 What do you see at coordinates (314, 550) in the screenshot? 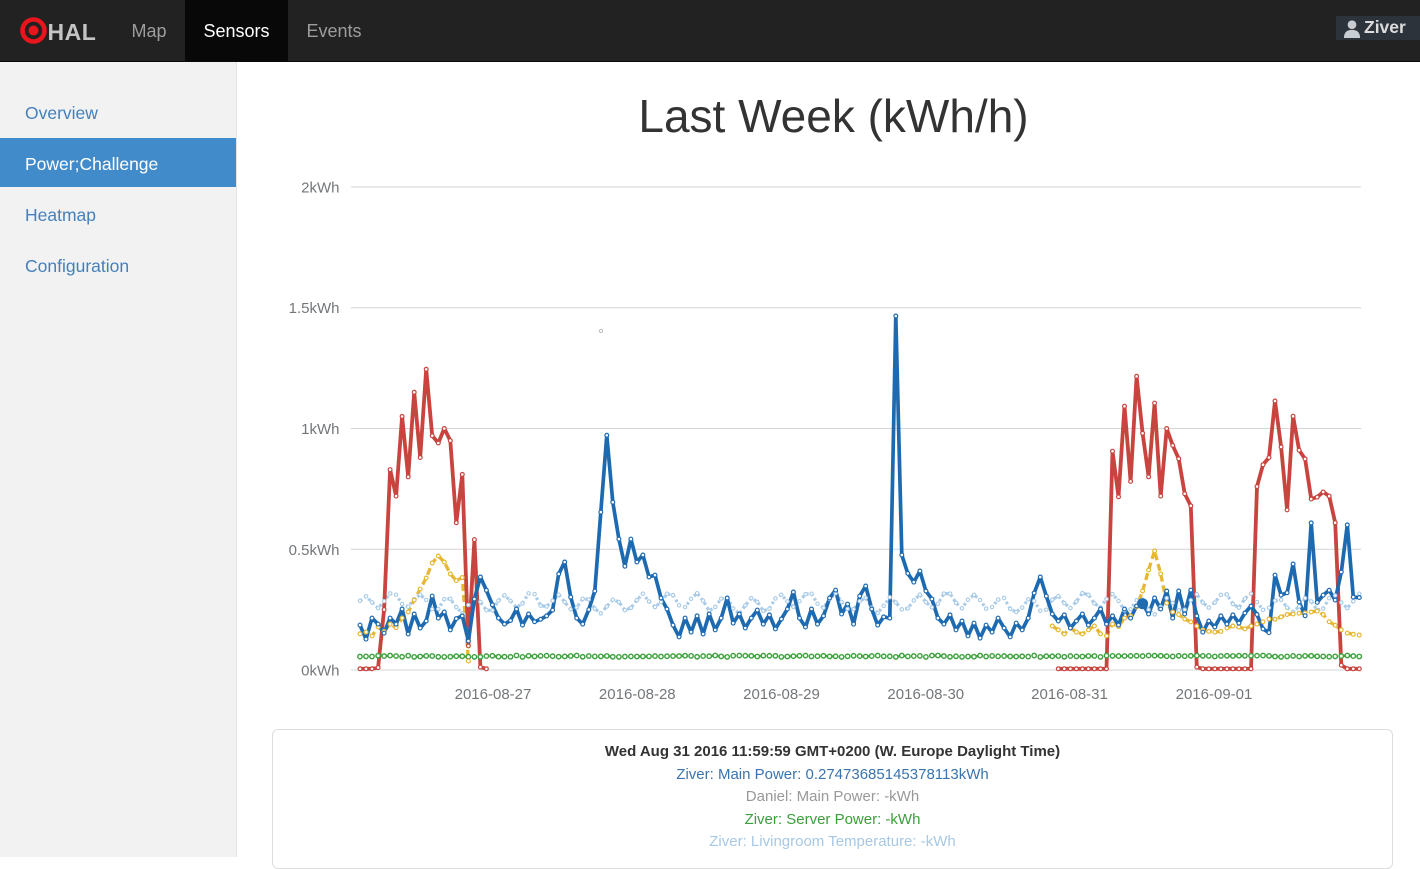
I see `svg-text: 0.5kWh` at bounding box center [314, 550].